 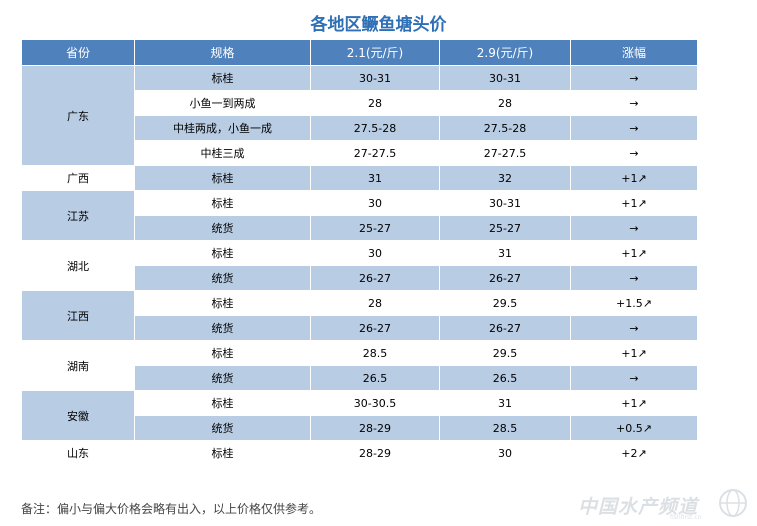 What do you see at coordinates (634, 428) in the screenshot?
I see `change-cell: +0.5↗` at bounding box center [634, 428].